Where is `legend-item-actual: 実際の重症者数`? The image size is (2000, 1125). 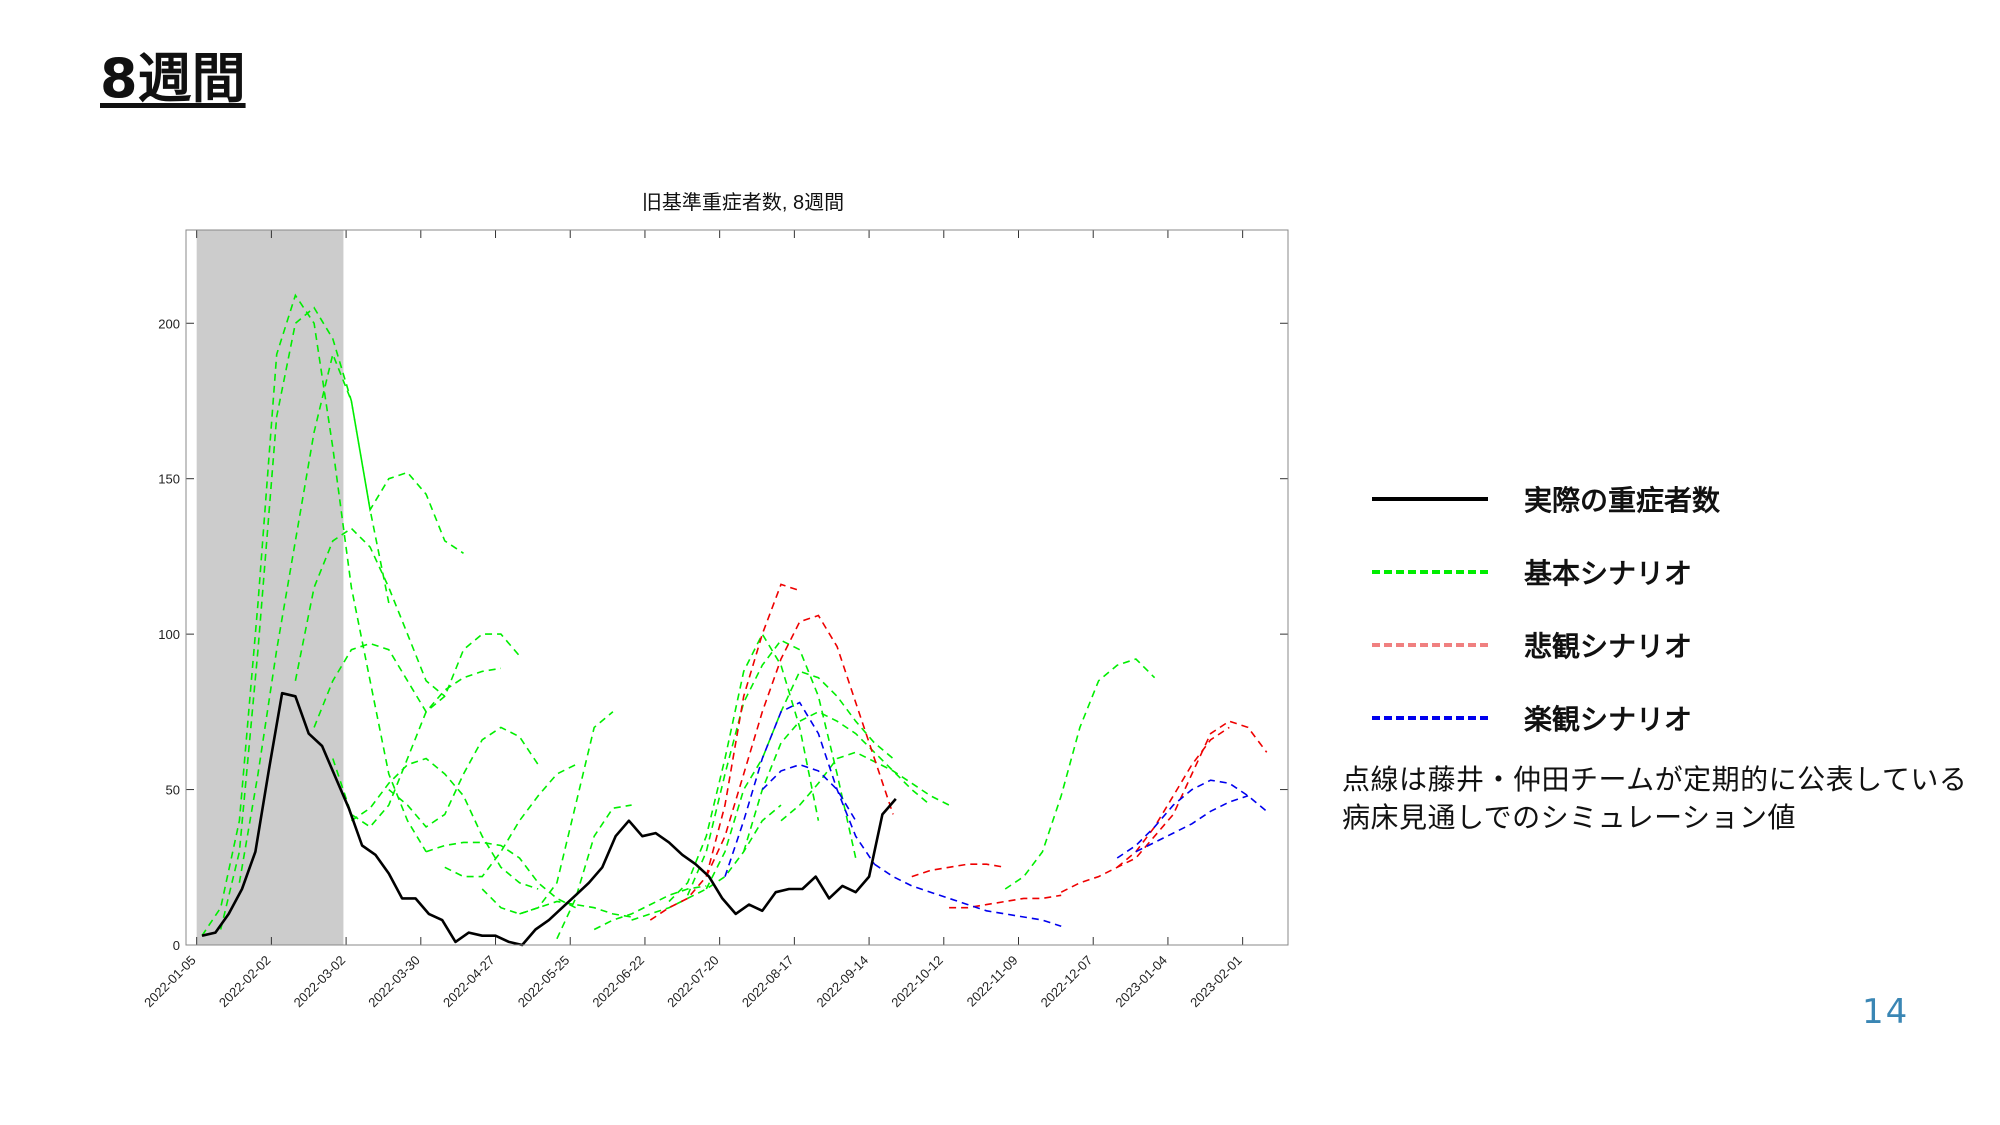
legend-item-actual: 実際の重症者数 is located at coordinates (1652, 498).